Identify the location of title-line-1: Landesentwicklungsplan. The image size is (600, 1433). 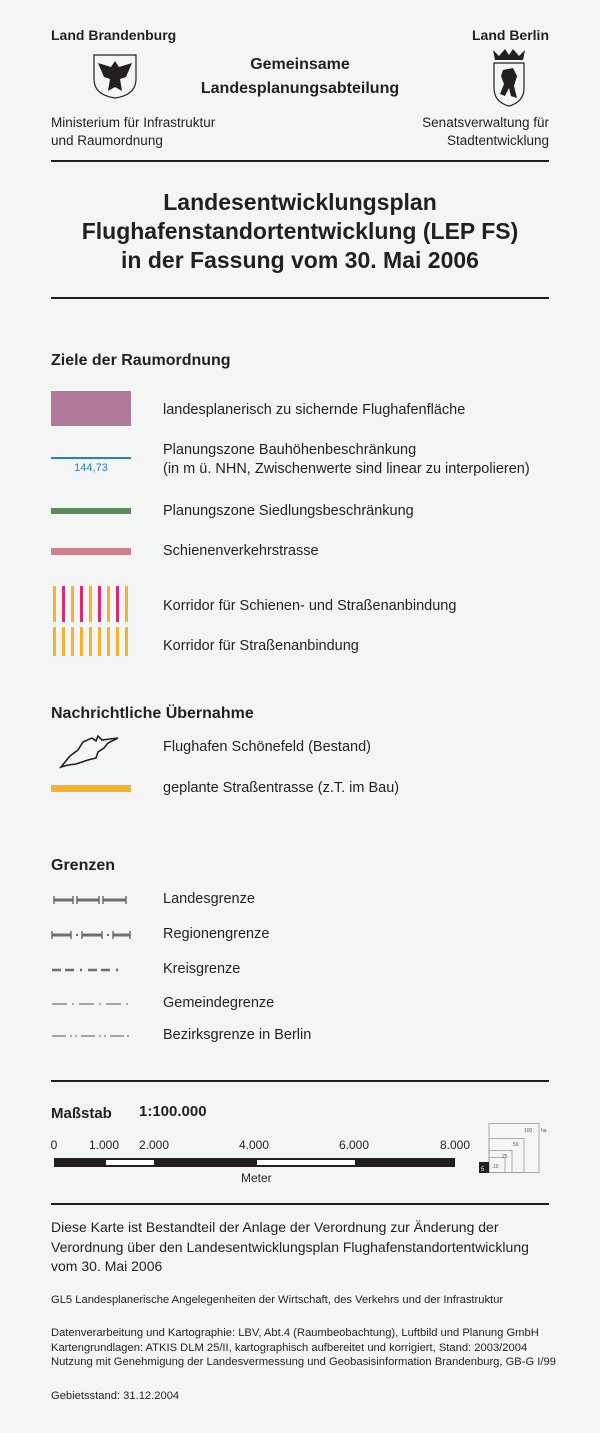
(300, 202).